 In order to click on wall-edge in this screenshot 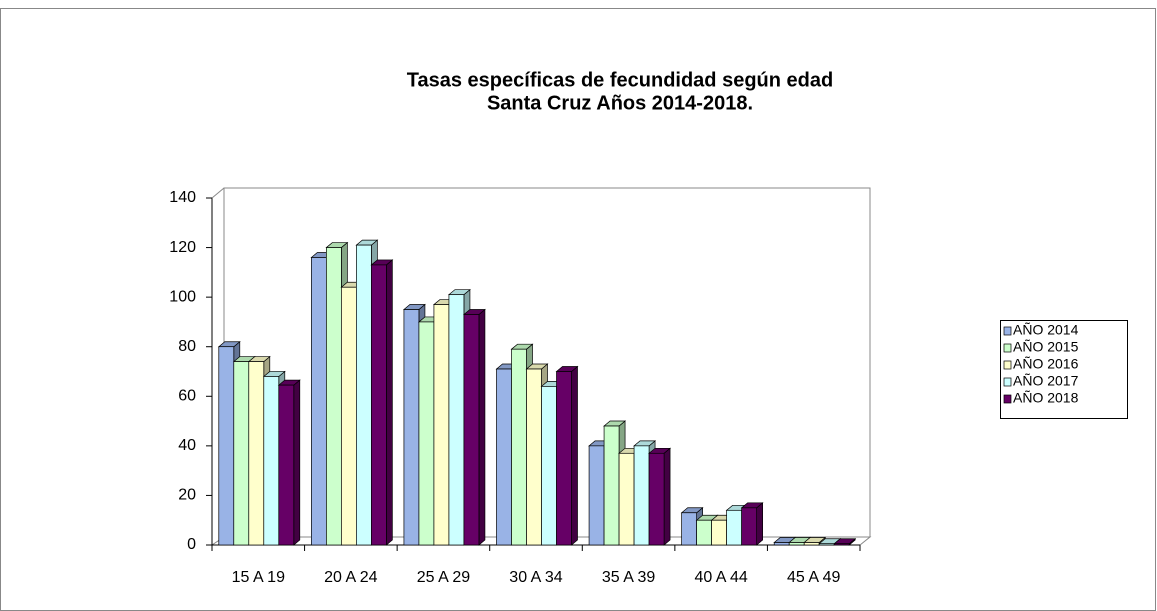, I will do `click(218, 193)`.